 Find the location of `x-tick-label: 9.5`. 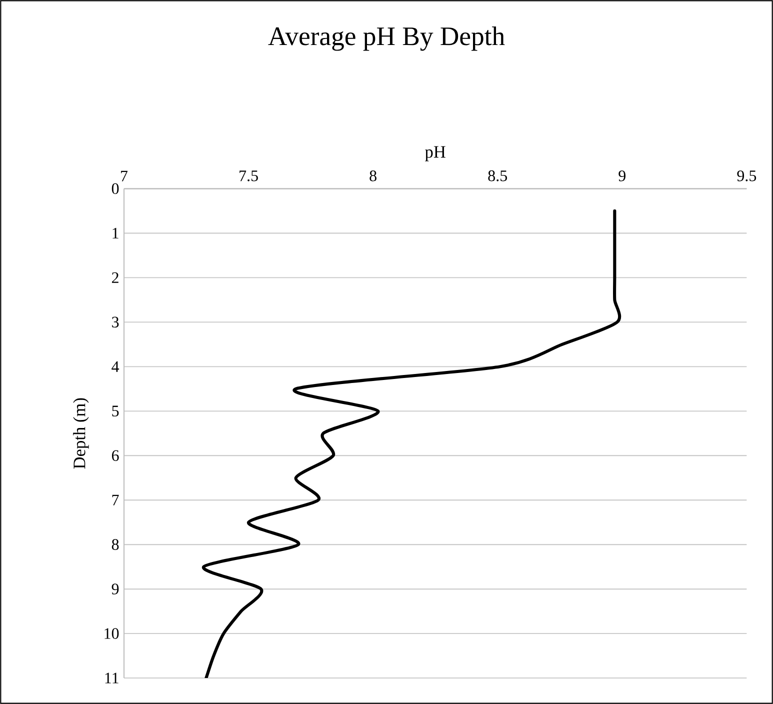

x-tick-label: 9.5 is located at coordinates (746, 176).